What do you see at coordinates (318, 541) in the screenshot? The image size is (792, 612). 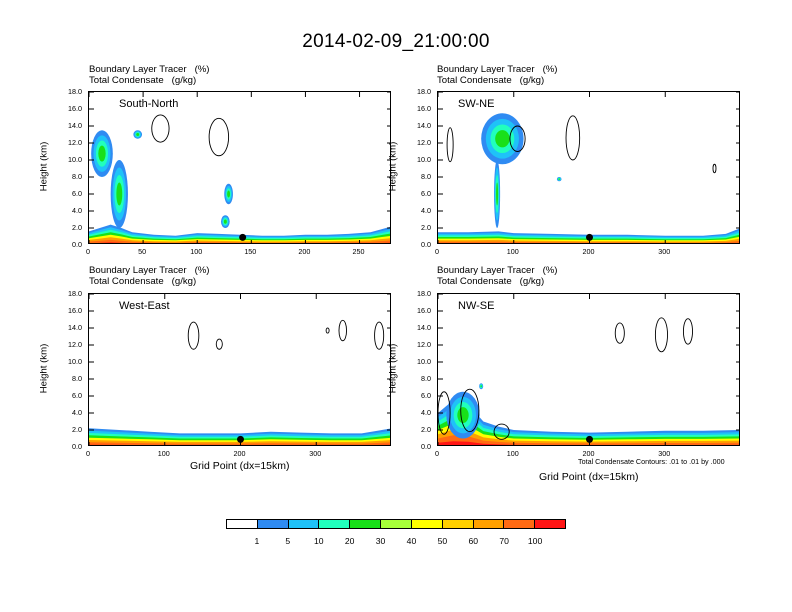 I see `colorbar-label: 10` at bounding box center [318, 541].